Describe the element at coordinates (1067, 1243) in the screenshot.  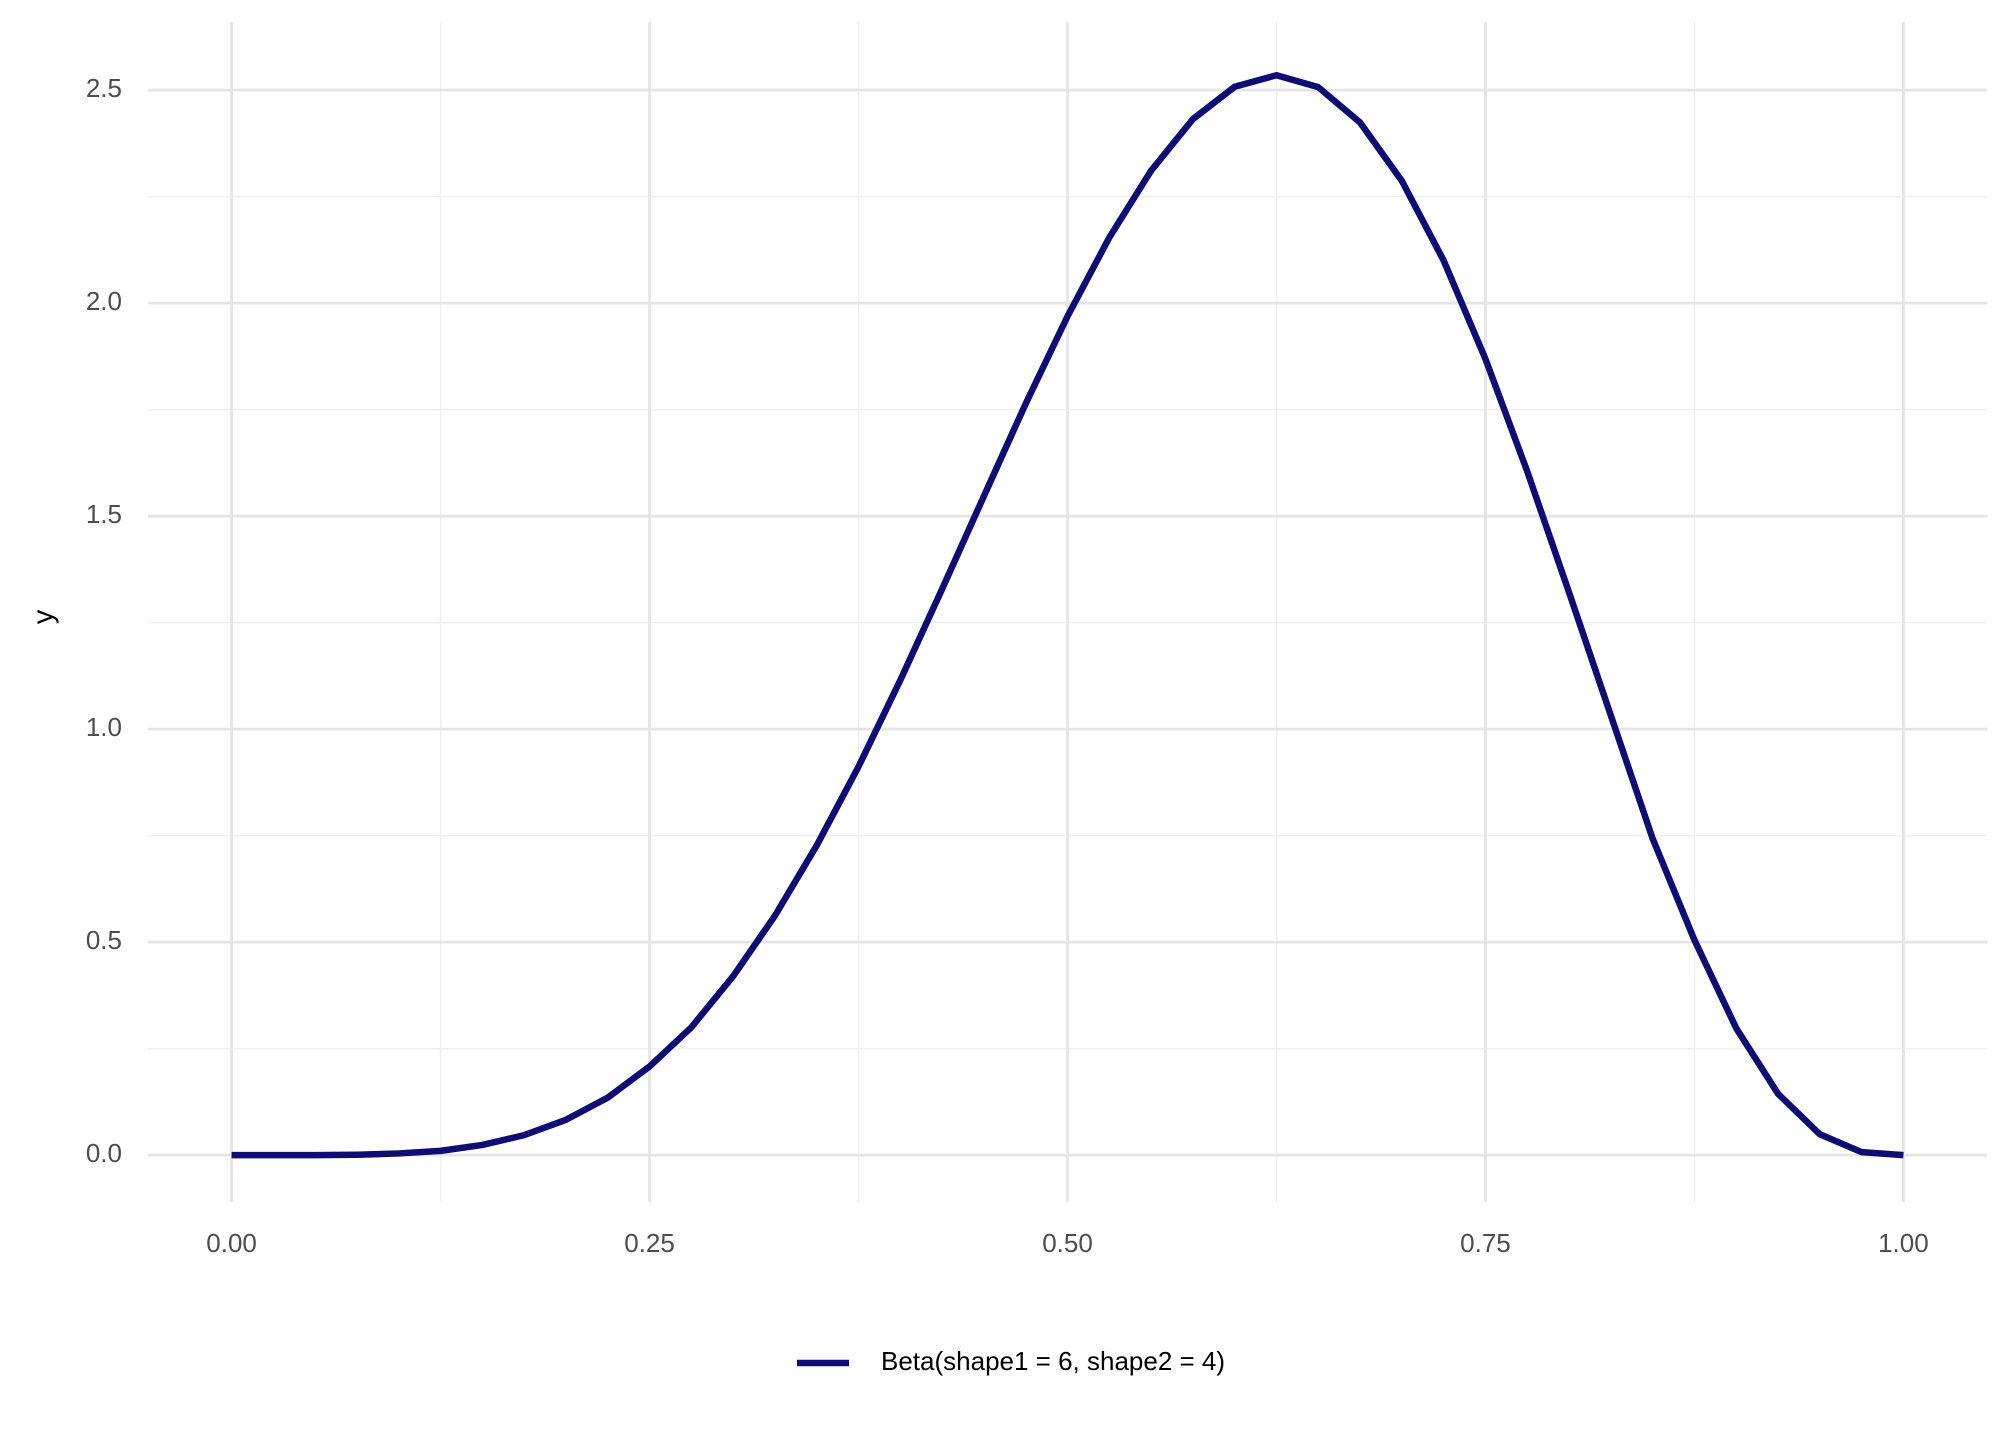
I see `x-tick-label: 0.50` at that location.